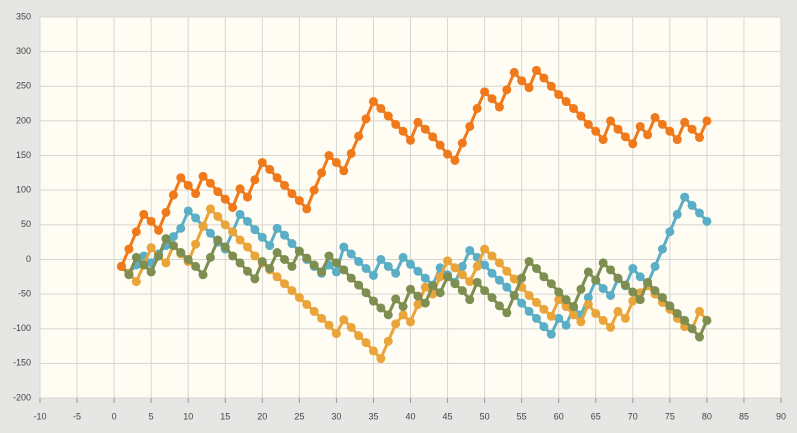 Image resolution: width=797 pixels, height=433 pixels. What do you see at coordinates (781, 416) in the screenshot?
I see `x-tick-label: 90` at bounding box center [781, 416].